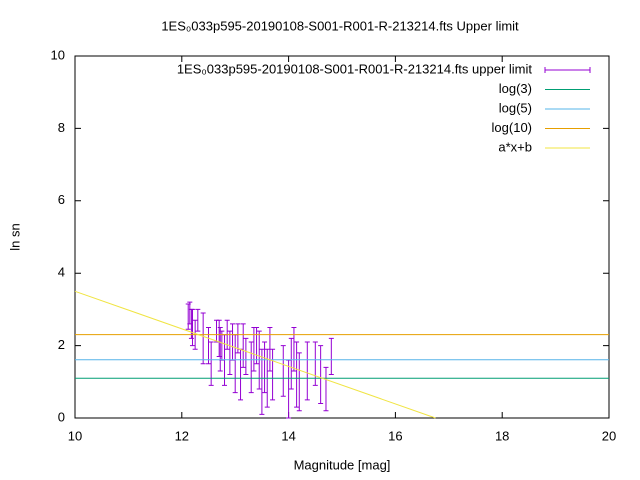 The image size is (640, 480). What do you see at coordinates (58, 54) in the screenshot?
I see `y-tick-label: 10` at bounding box center [58, 54].